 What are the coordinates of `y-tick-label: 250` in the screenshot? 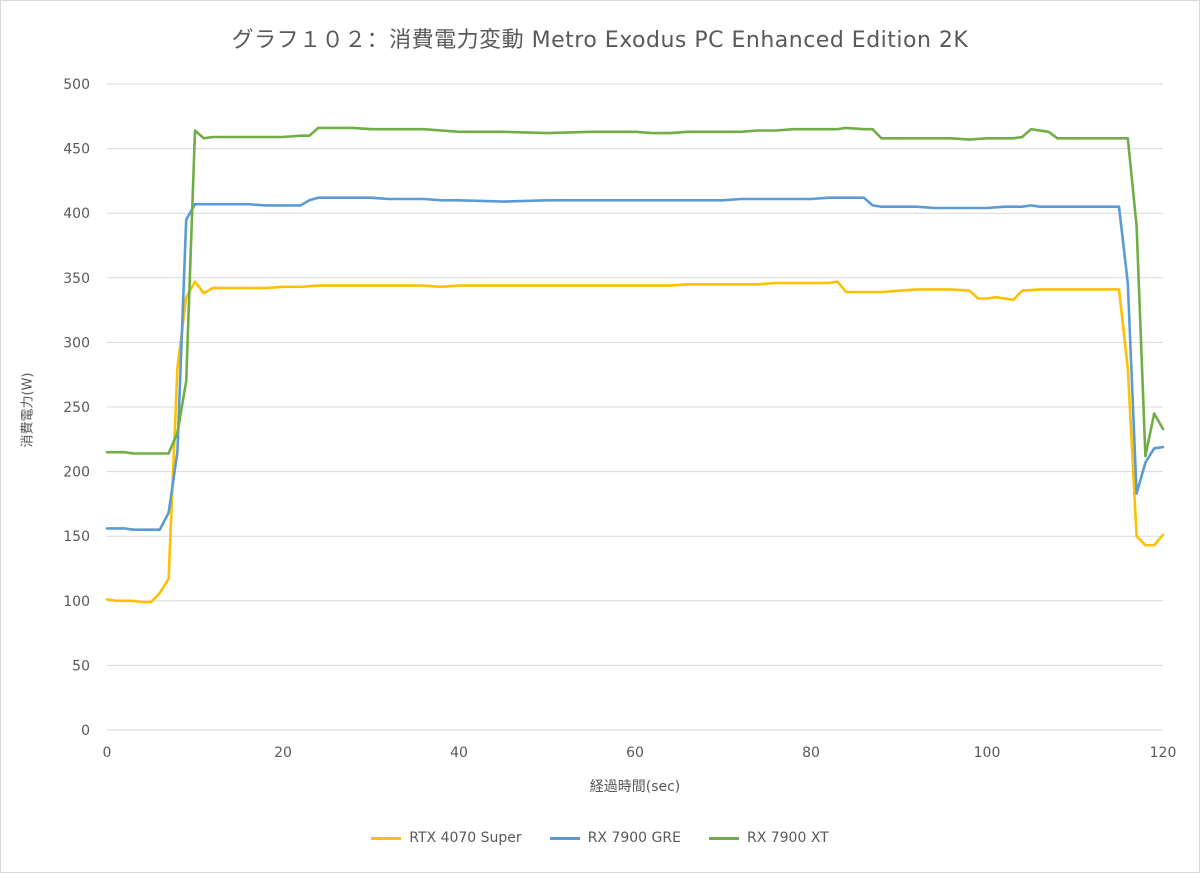 It's located at (76, 408).